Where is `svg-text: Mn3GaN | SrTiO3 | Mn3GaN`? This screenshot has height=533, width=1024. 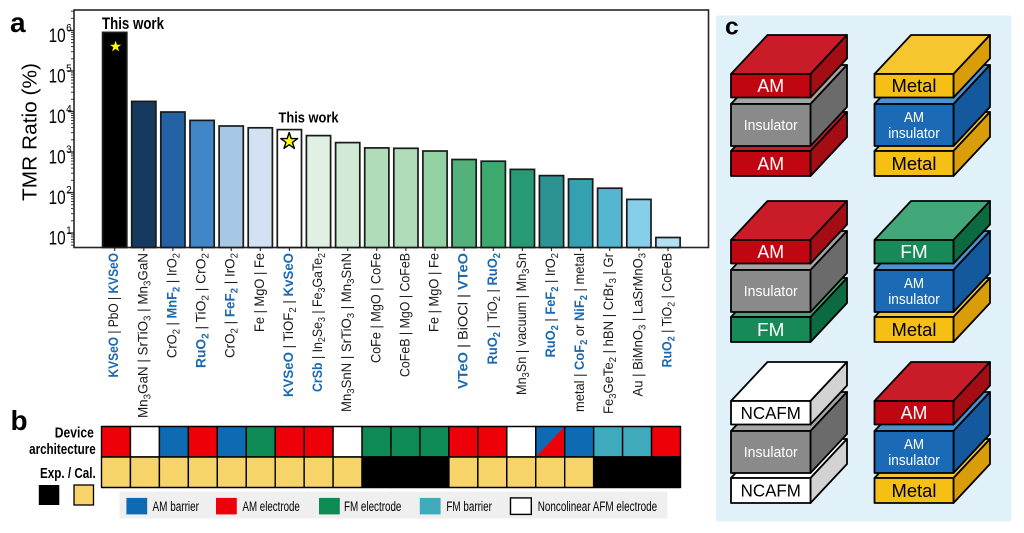
svg-text: Mn3GaN | SrTiO3 | Mn3GaN is located at coordinates (144, 335).